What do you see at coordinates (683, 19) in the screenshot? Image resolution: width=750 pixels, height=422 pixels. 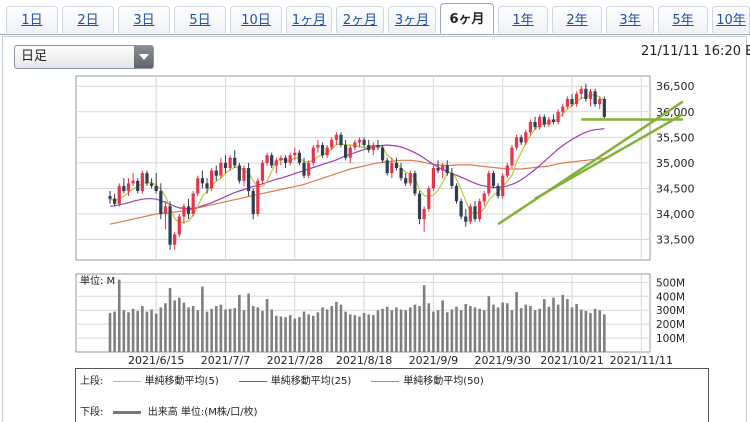 I see `tab-12: 5年` at bounding box center [683, 19].